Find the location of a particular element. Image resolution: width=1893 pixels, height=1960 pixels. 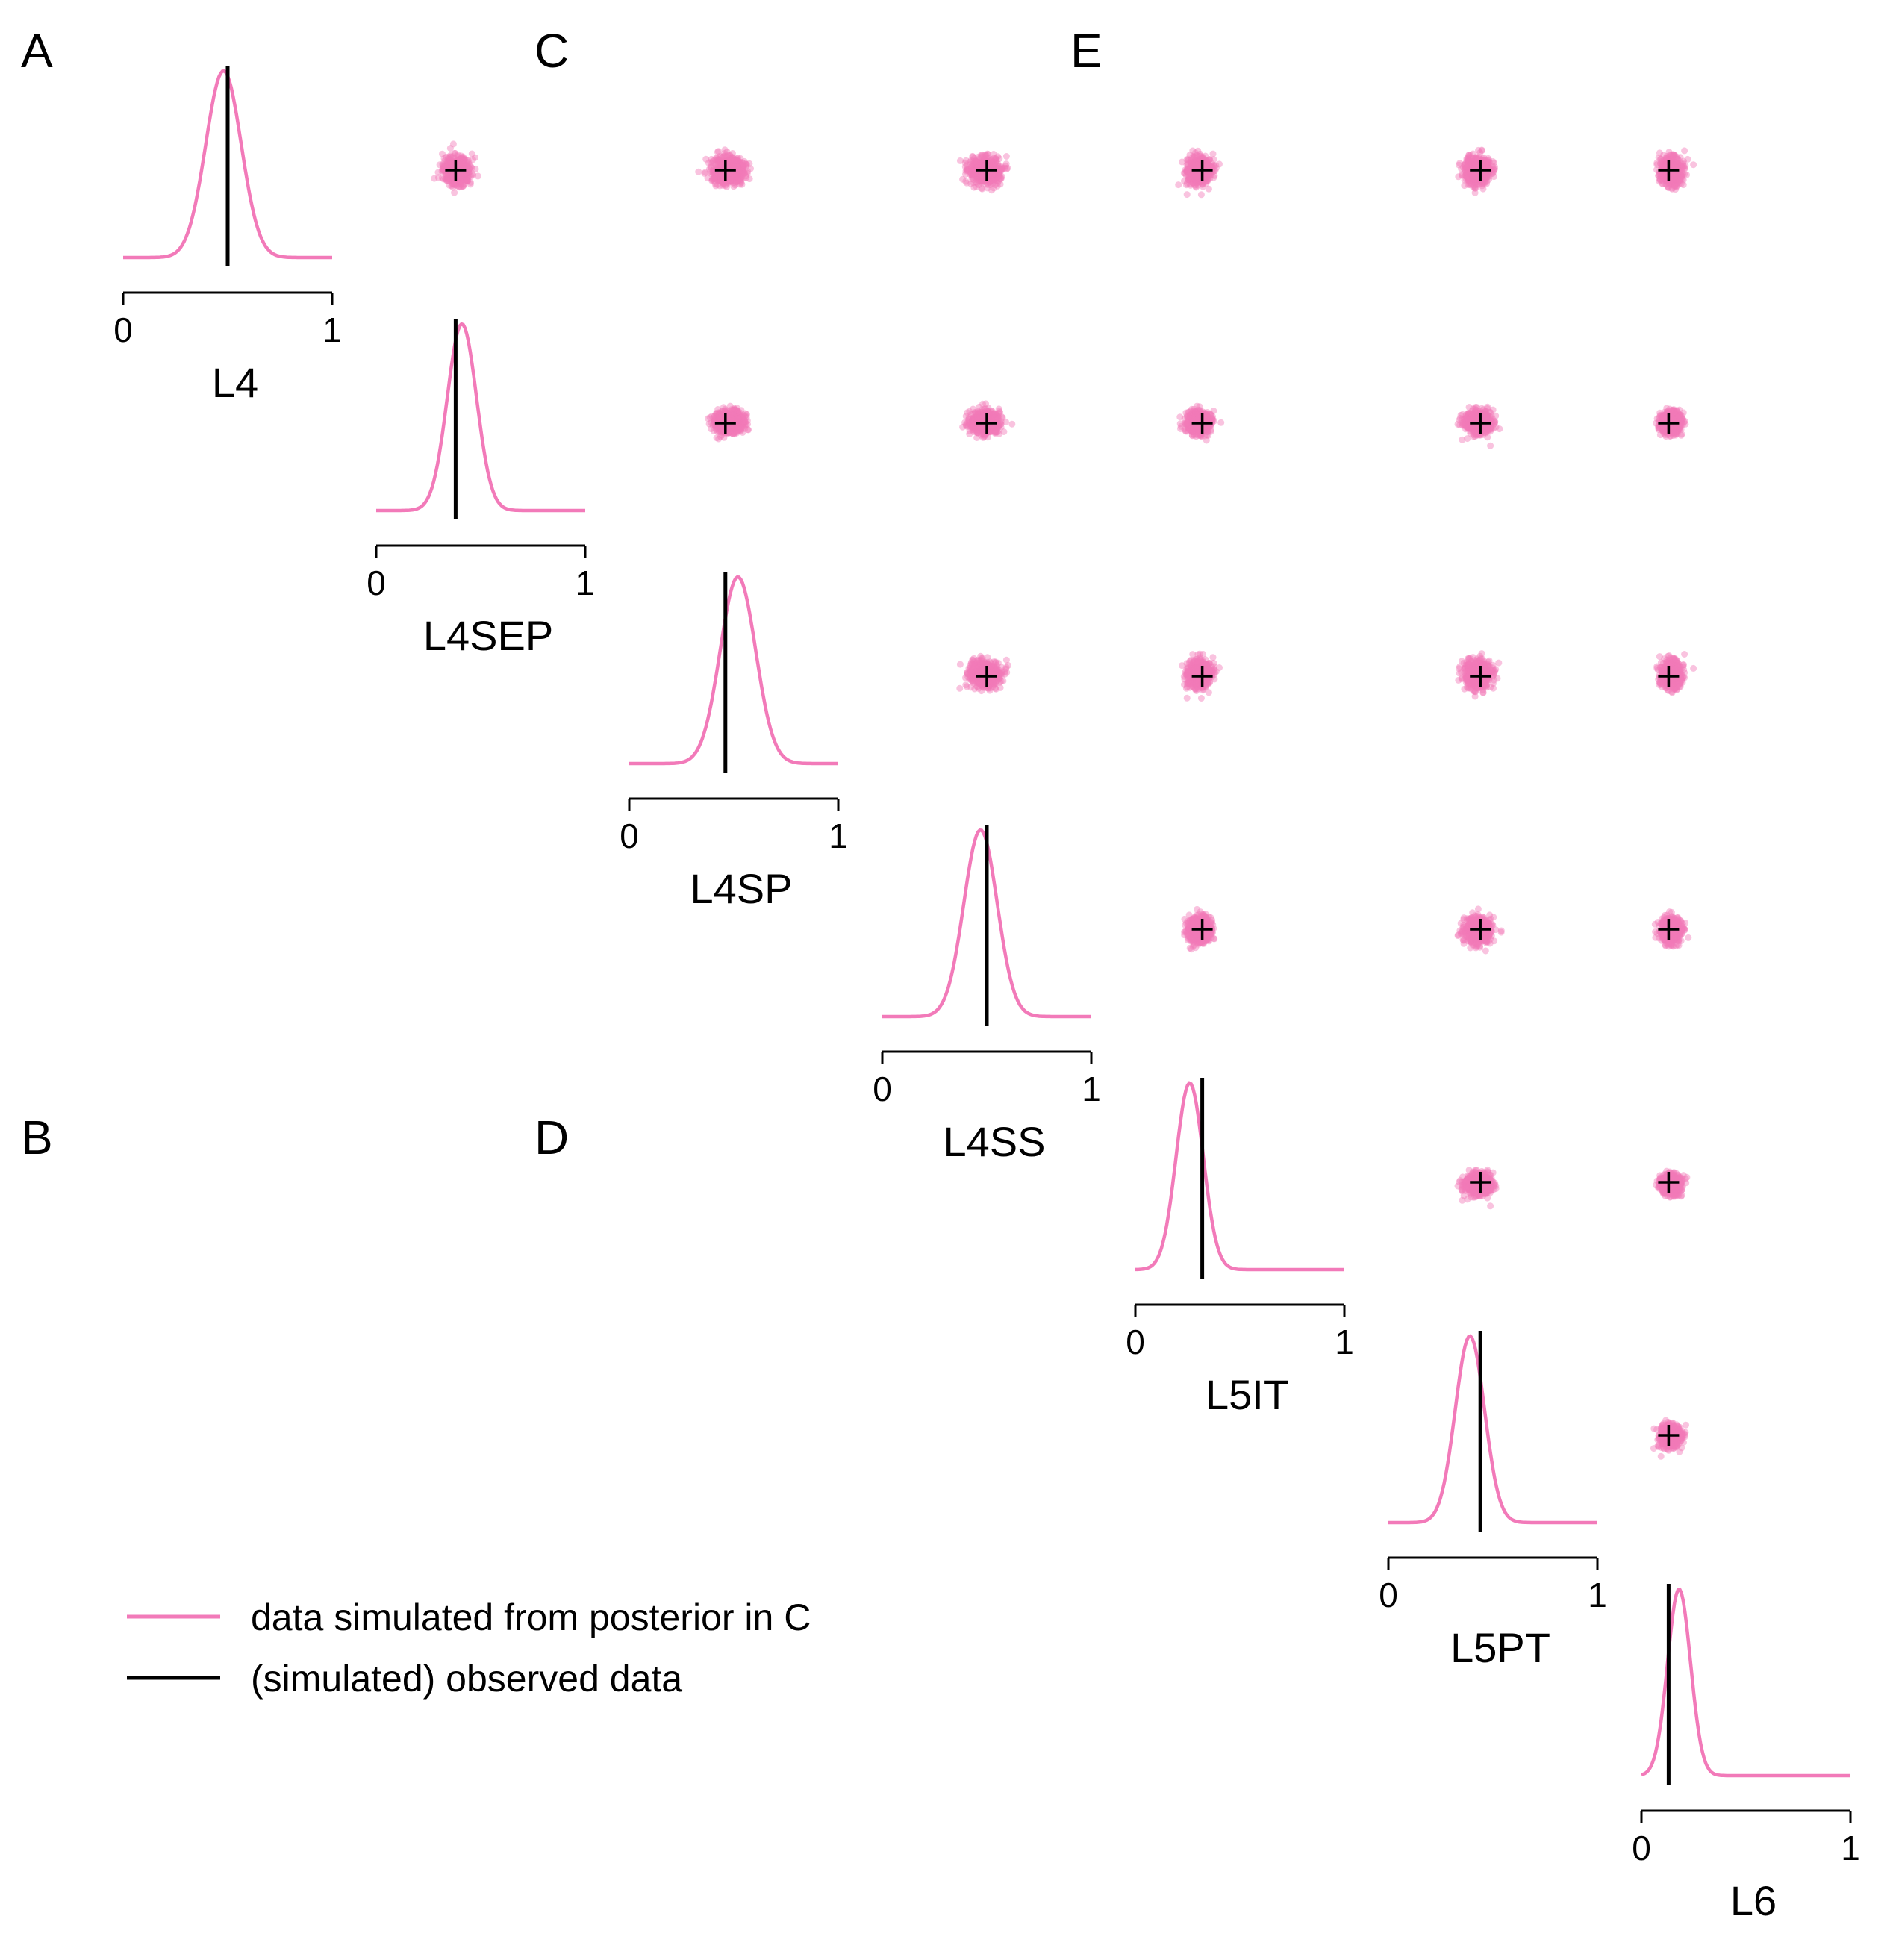

scatter-l4-l5it is located at coordinates (1199, 173).